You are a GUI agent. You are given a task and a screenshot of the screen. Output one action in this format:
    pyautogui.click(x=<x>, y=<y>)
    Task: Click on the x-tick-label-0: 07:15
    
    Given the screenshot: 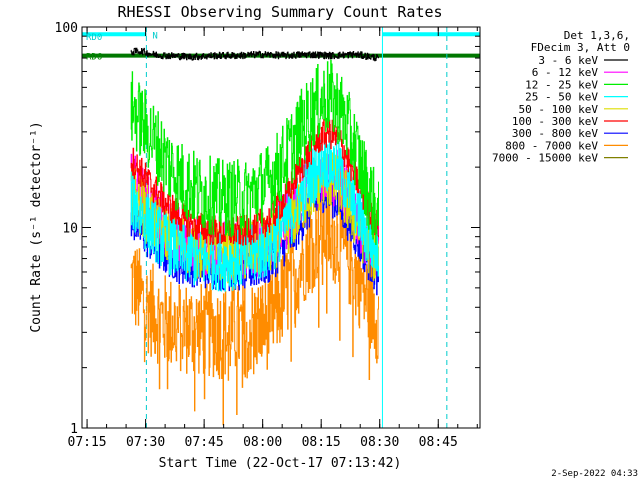 What is the action you would take?
    pyautogui.click(x=87, y=442)
    